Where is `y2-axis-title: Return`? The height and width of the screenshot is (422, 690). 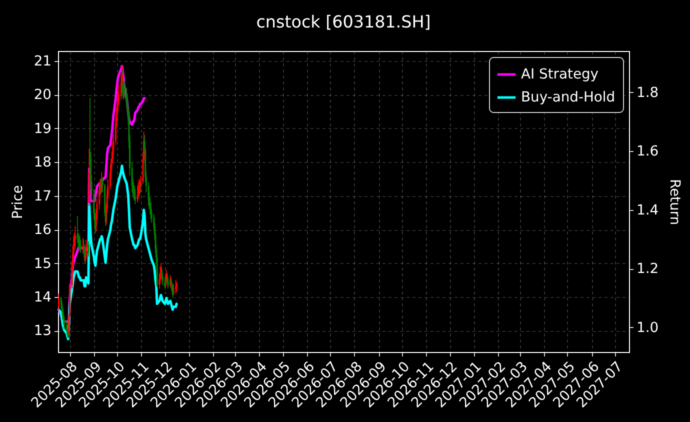 y2-axis-title: Return is located at coordinates (674, 202).